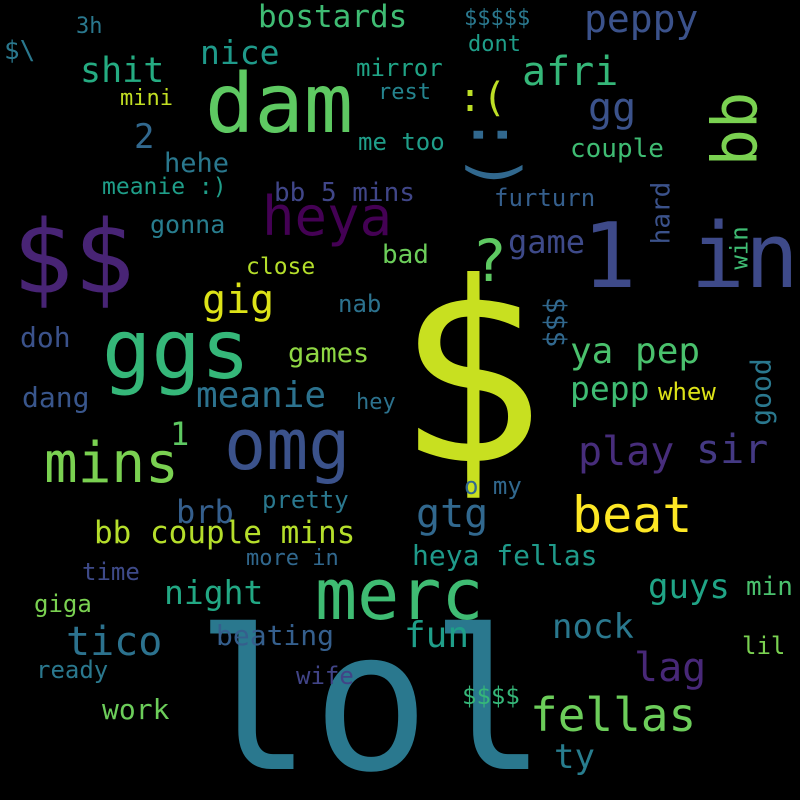 This screenshot has width=800, height=800. Describe the element at coordinates (197, 163) in the screenshot. I see `word-hehe: hehe` at that location.